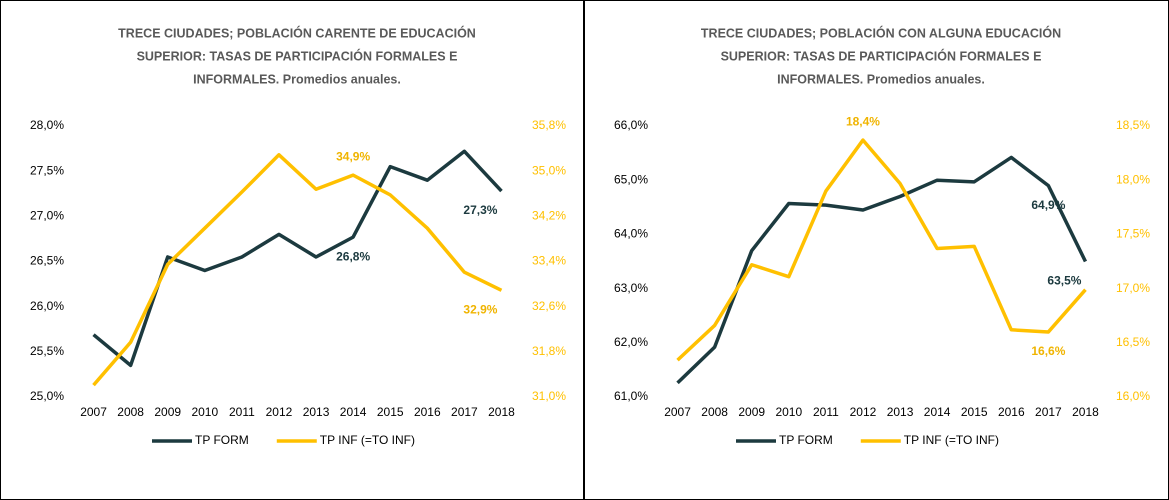 This screenshot has height=500, width=1169. I want to click on y2-tick-label: 31,0%, so click(549, 396).